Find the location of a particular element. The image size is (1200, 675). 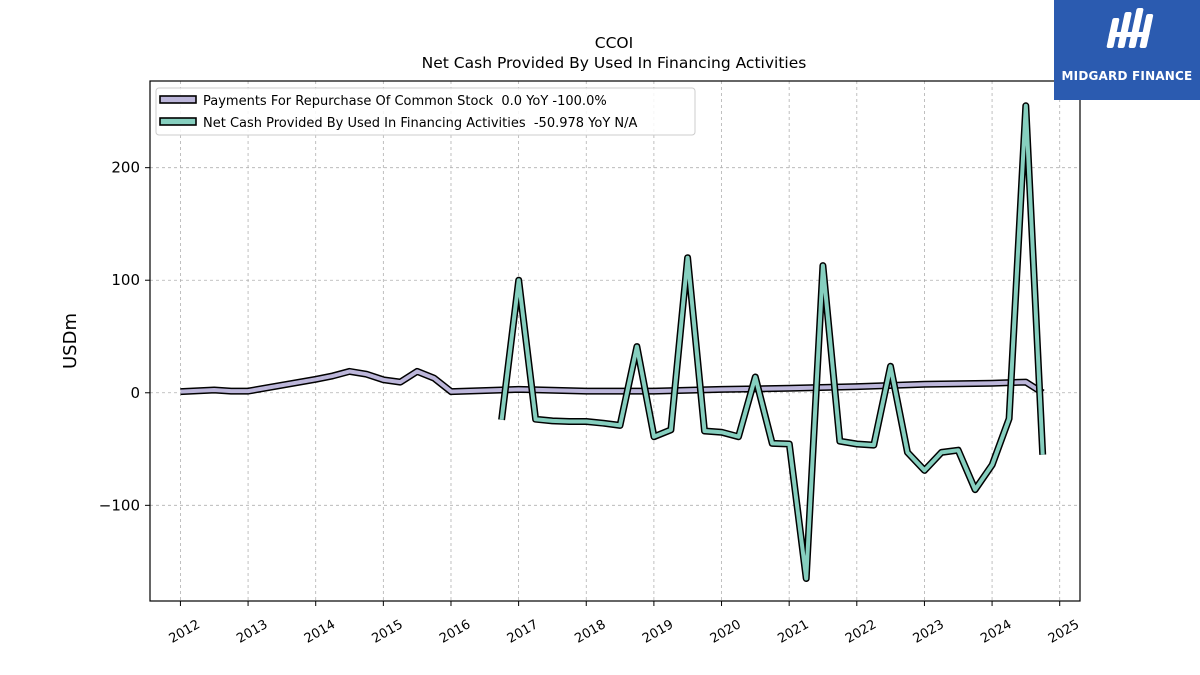

x-tick-label: 2018 is located at coordinates (590, 632).